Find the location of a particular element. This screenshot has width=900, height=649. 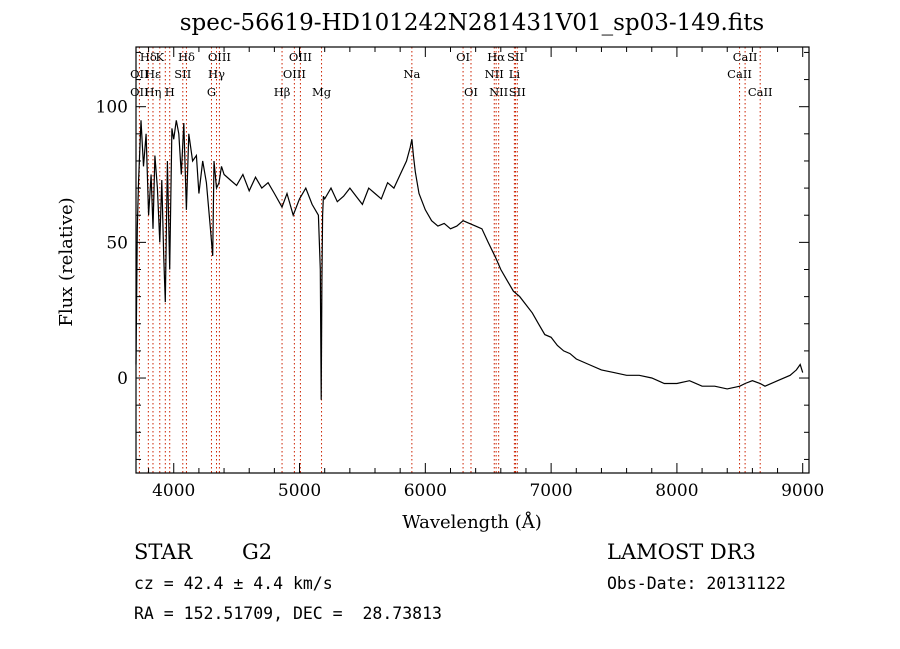

line-label: Na is located at coordinates (411, 74).